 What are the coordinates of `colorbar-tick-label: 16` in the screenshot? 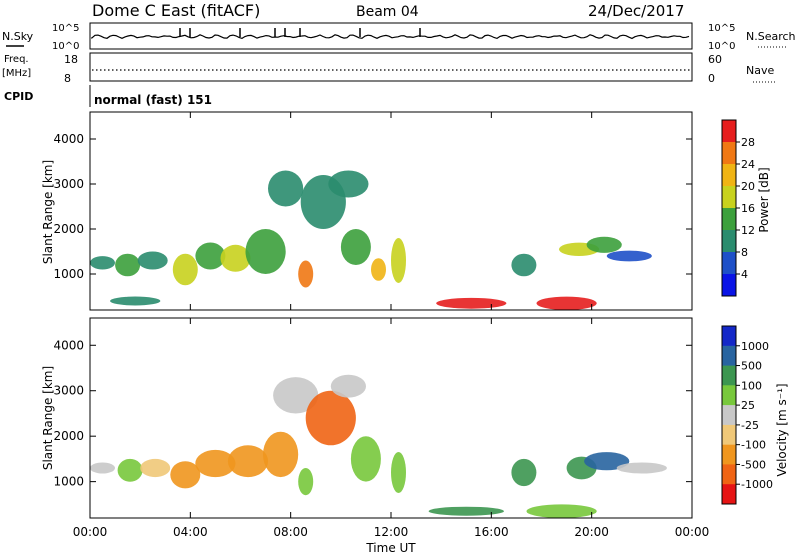 It's located at (748, 208).